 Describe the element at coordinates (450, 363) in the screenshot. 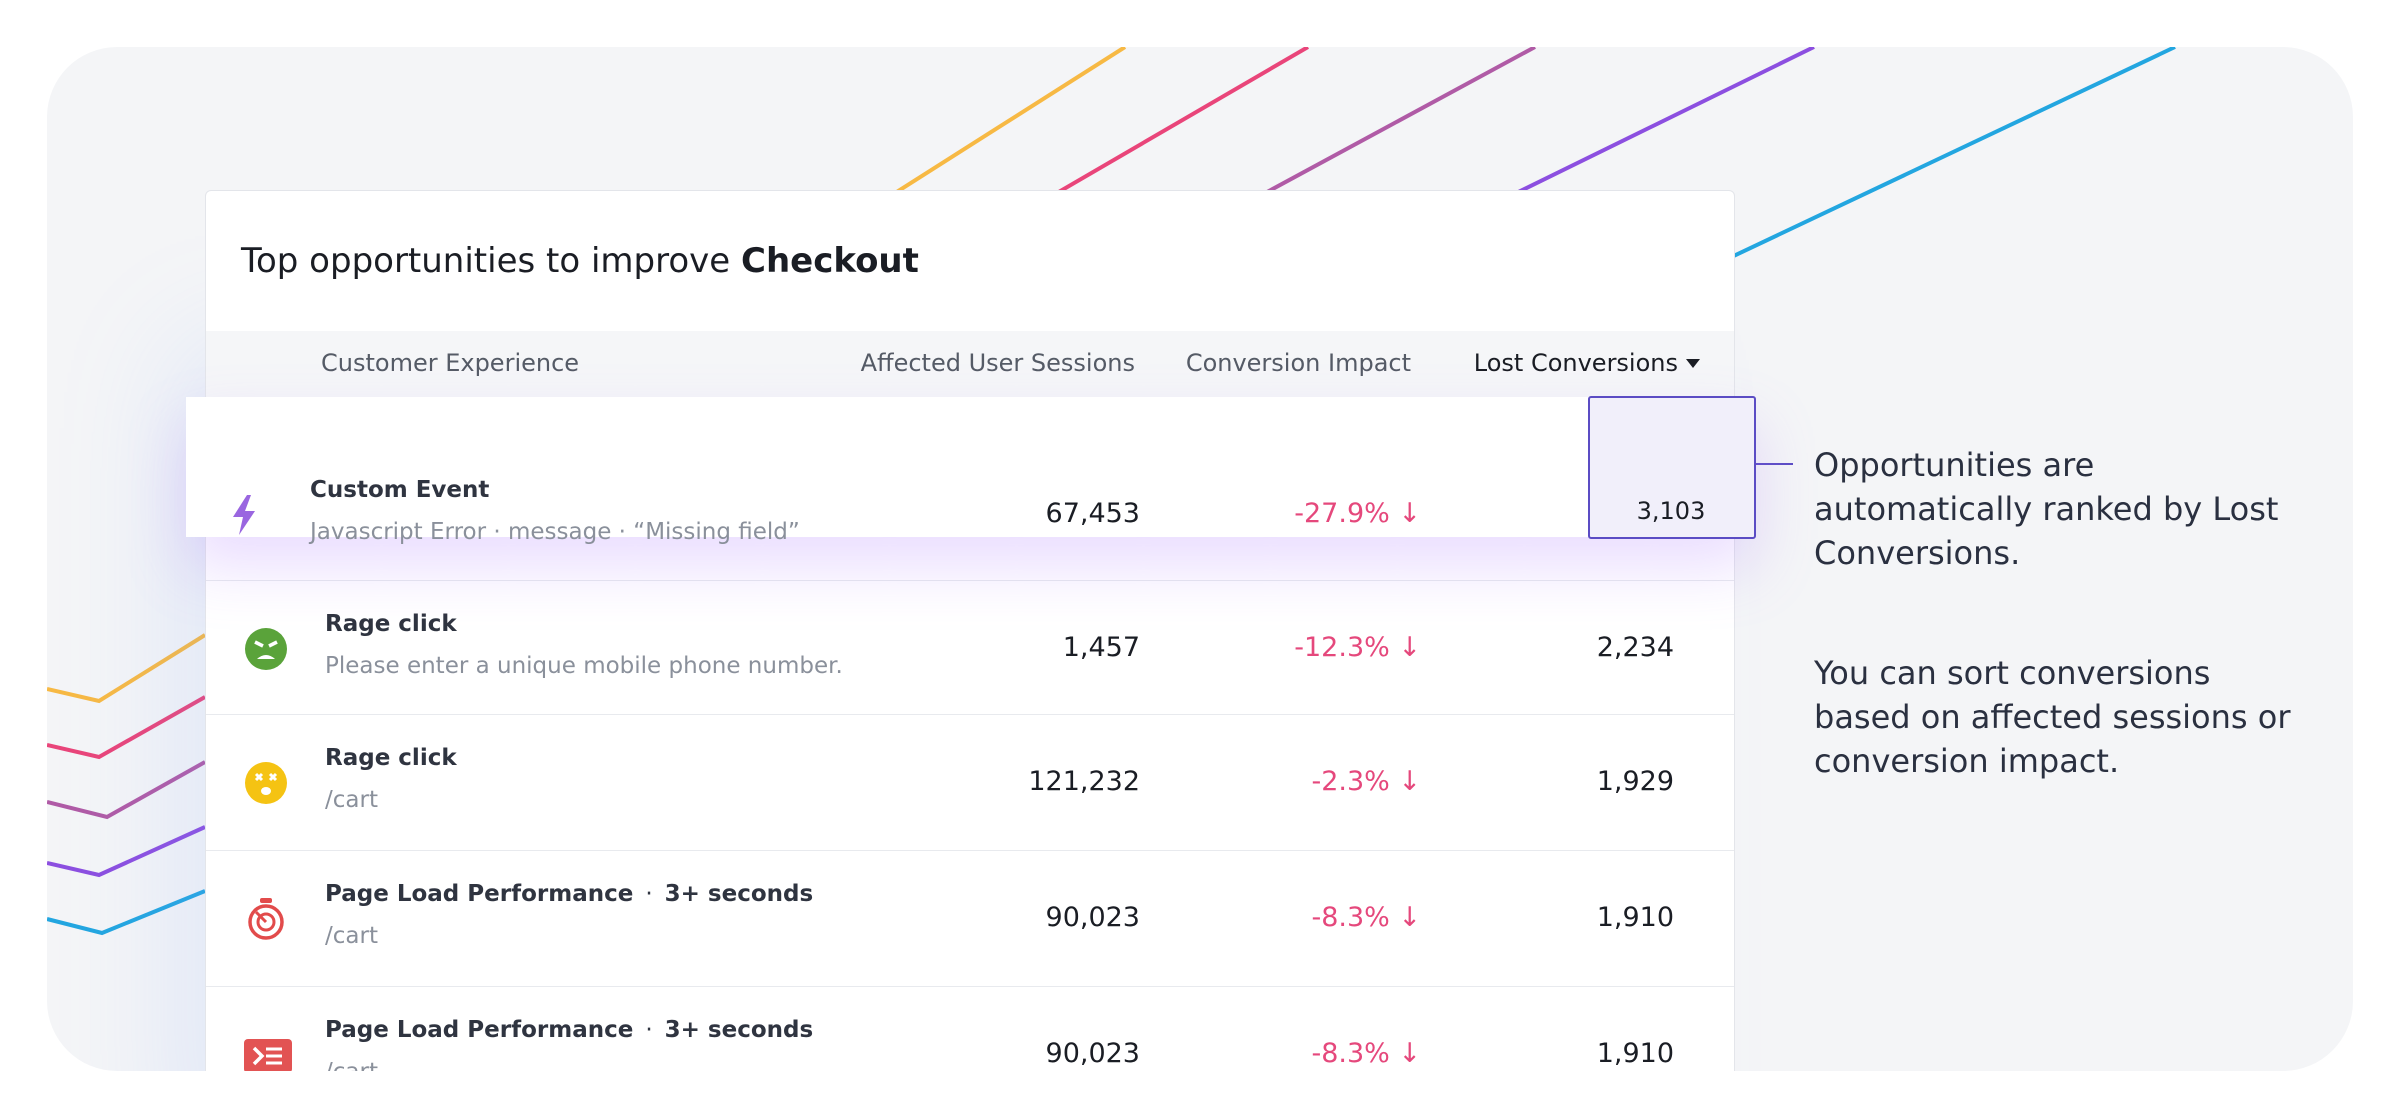

I see `column-header: Customer Experience` at that location.